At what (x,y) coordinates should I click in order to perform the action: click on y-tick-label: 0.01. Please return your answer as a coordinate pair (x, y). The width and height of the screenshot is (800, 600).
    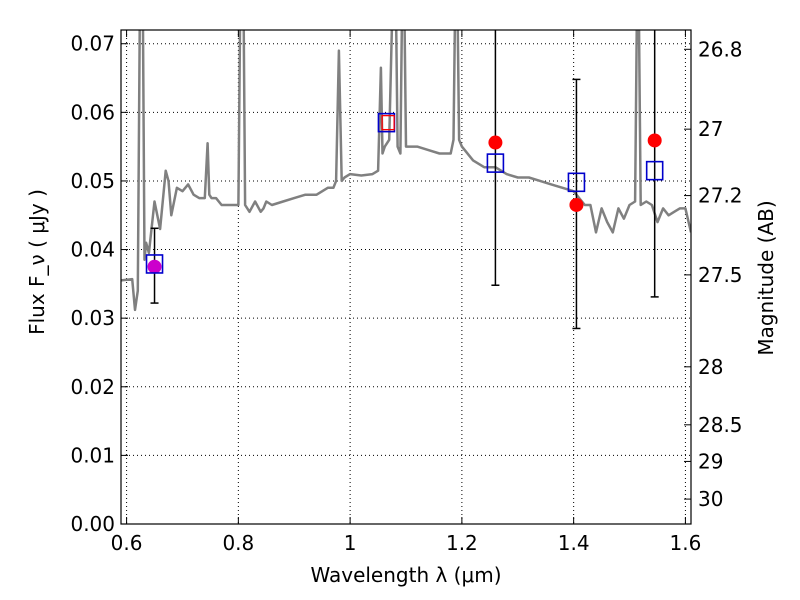
    Looking at the image, I should click on (92, 455).